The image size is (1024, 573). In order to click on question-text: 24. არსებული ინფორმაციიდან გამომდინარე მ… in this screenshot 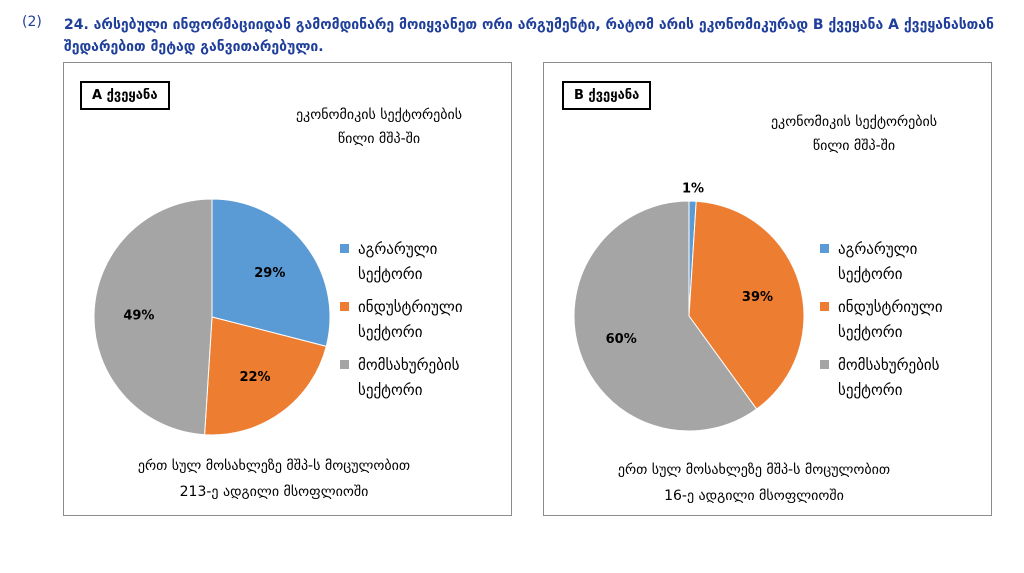, I will do `click(544, 36)`.